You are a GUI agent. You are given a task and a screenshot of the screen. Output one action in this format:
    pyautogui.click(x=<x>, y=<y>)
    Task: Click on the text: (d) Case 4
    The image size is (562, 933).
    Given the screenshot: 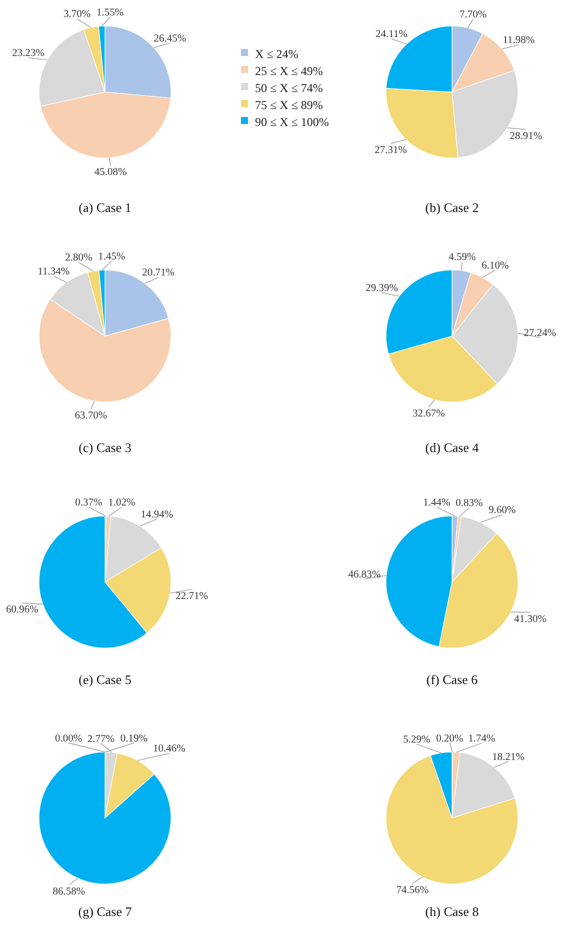 What is the action you would take?
    pyautogui.click(x=452, y=447)
    